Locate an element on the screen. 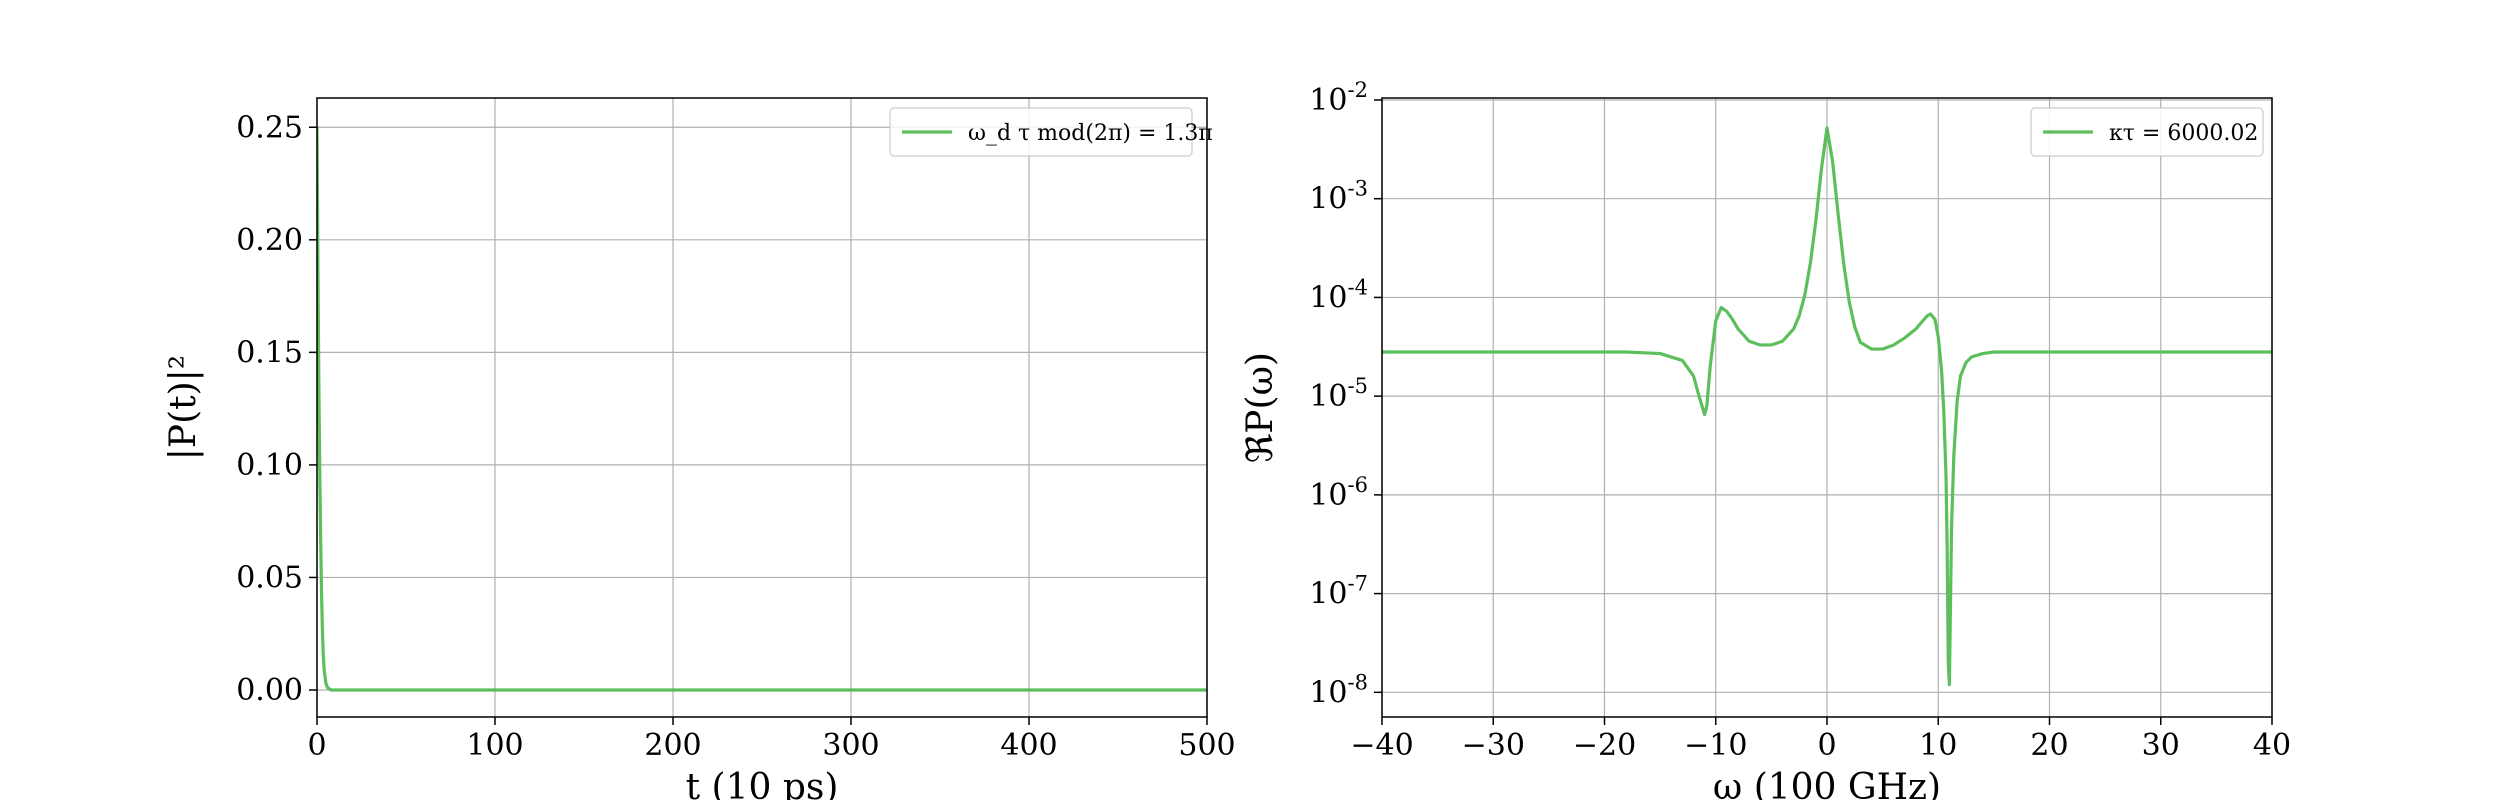  right-x-tick-label: −40 is located at coordinates (1381, 745).